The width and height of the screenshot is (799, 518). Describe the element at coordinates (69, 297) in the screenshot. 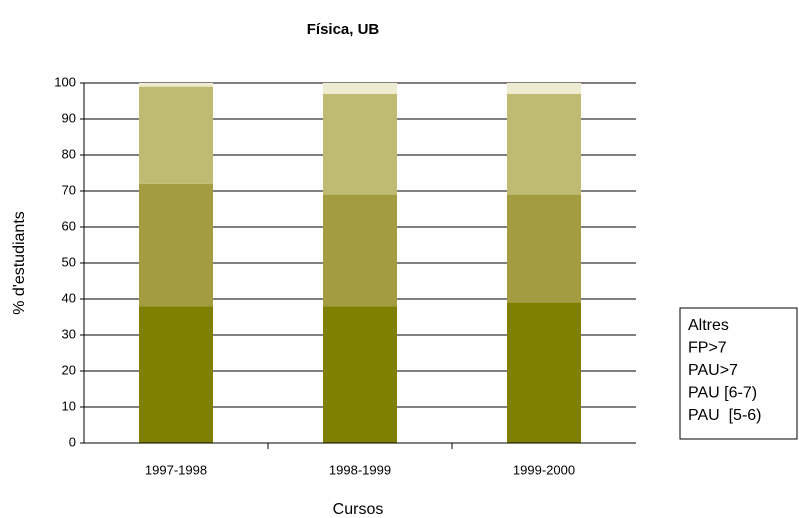

I see `y-tick-label: 40` at that location.